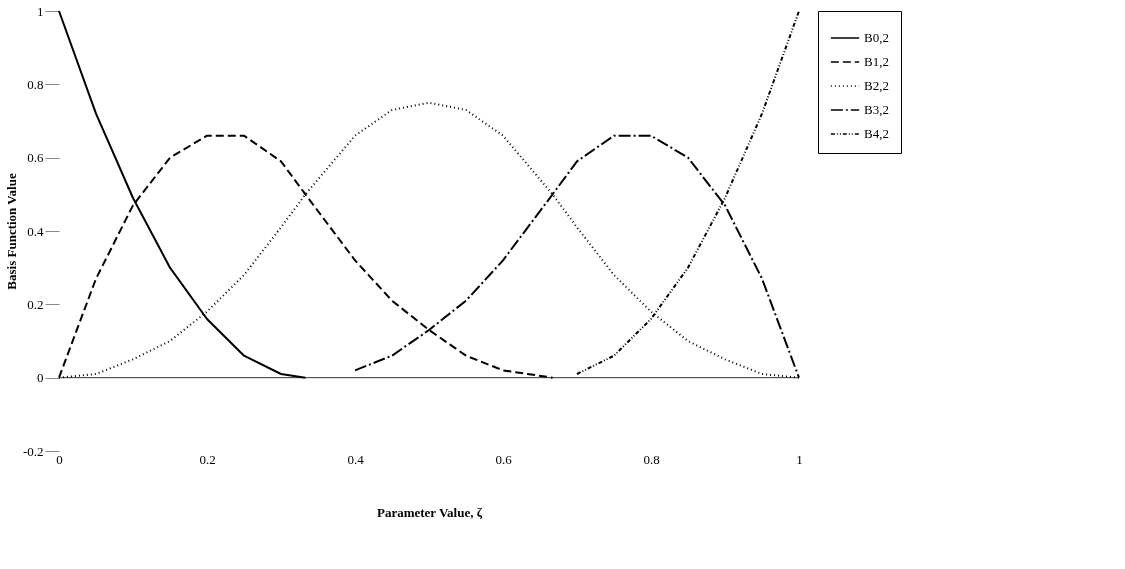 The width and height of the screenshot is (1125, 569). Describe the element at coordinates (504, 459) in the screenshot. I see `x-tick-label: 0.6` at that location.